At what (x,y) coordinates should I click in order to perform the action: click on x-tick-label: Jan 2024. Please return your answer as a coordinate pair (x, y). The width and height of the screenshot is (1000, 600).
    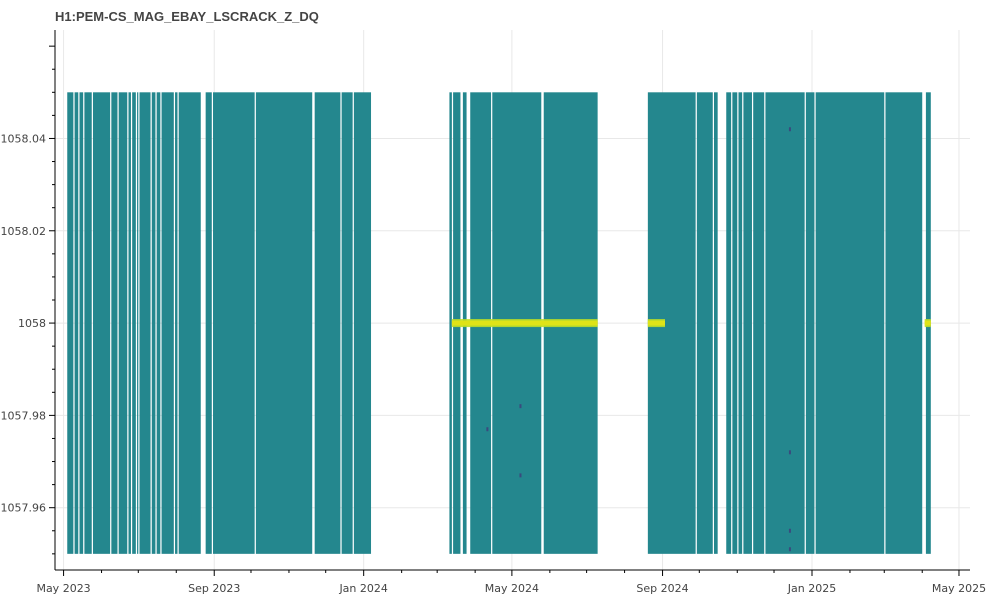
    Looking at the image, I should click on (362, 588).